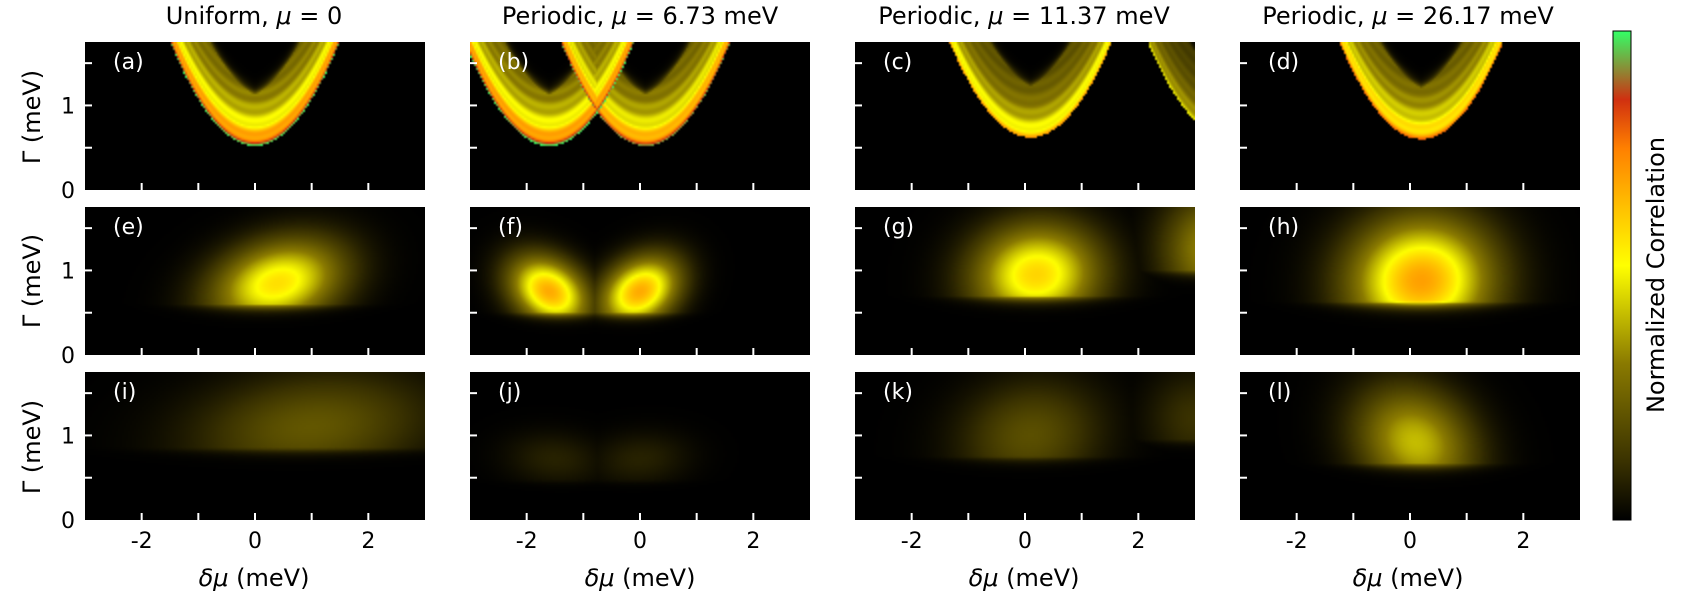  Describe the element at coordinates (128, 62) in the screenshot. I see `panel-label-a: (a)` at that location.